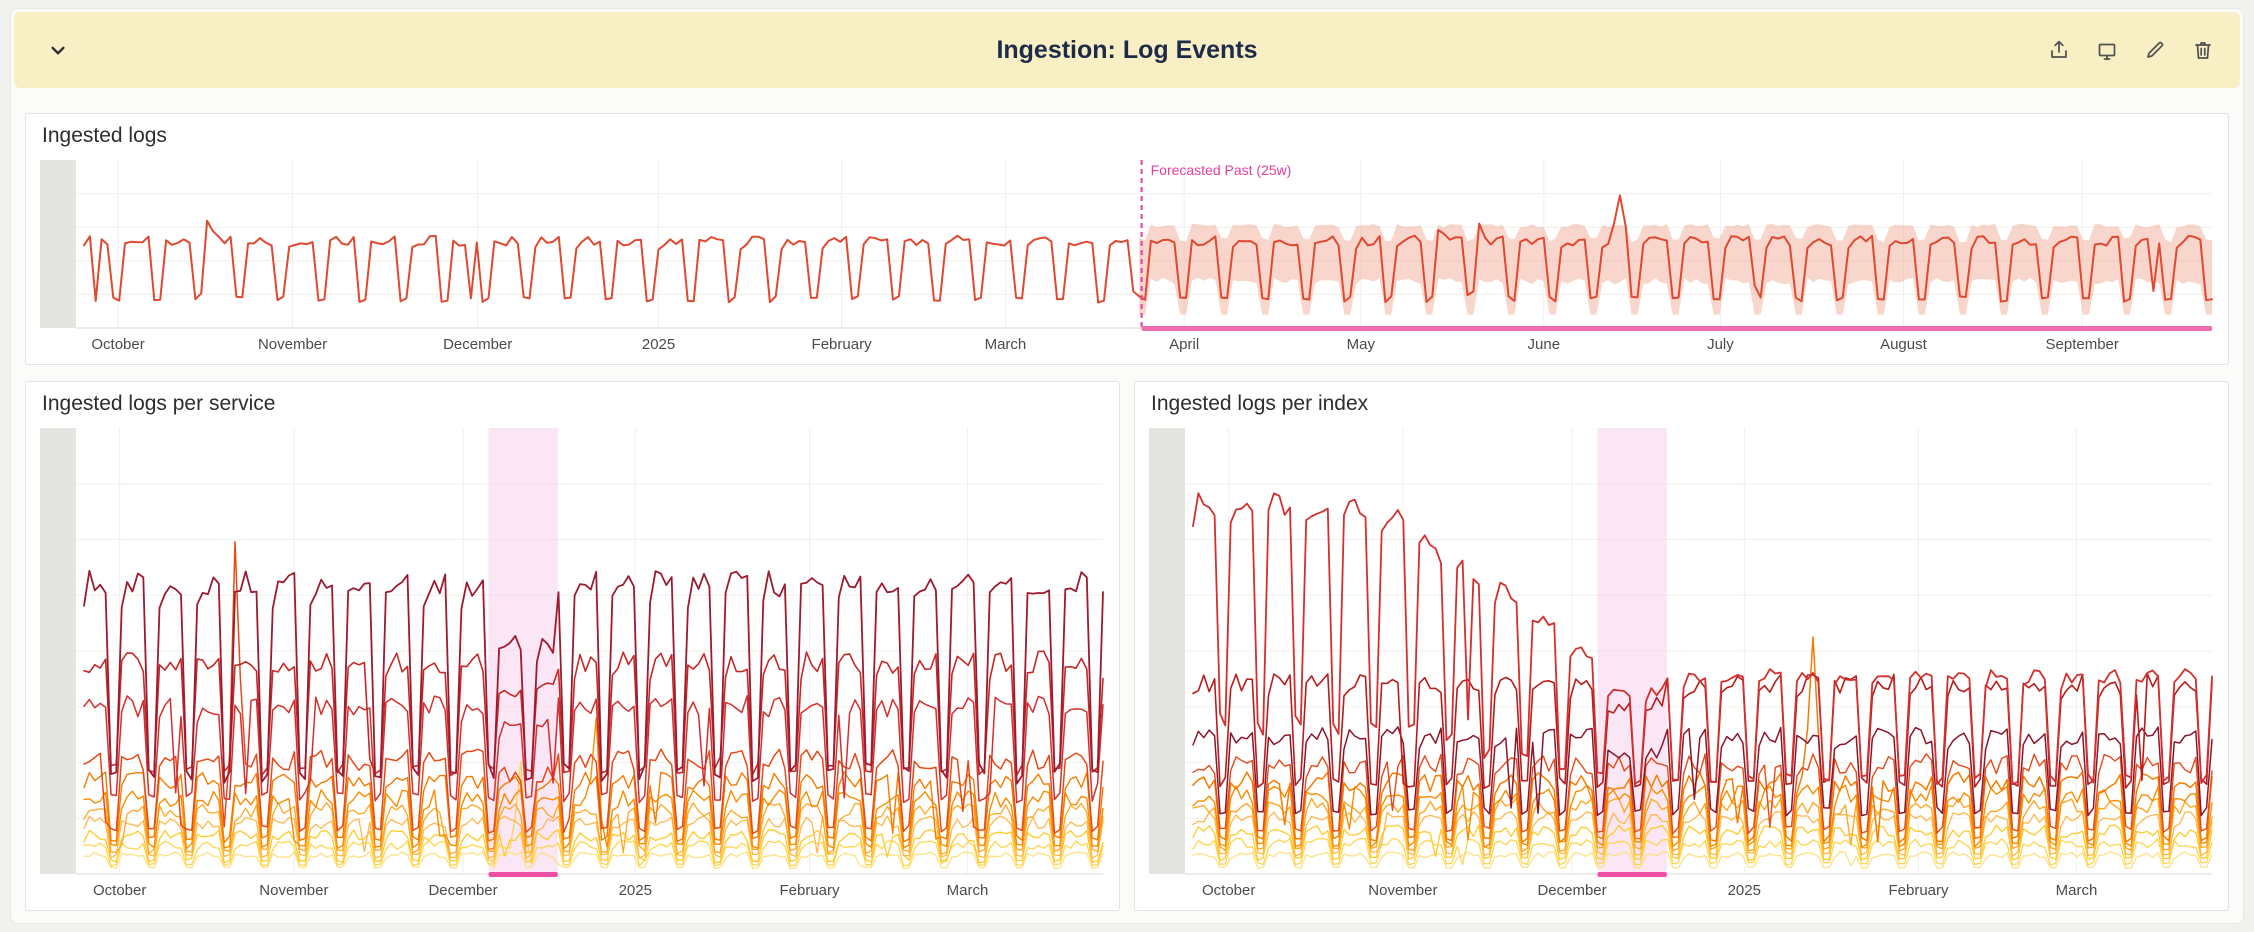 The image size is (2254, 932). I want to click on export-icon, so click(2059, 50).